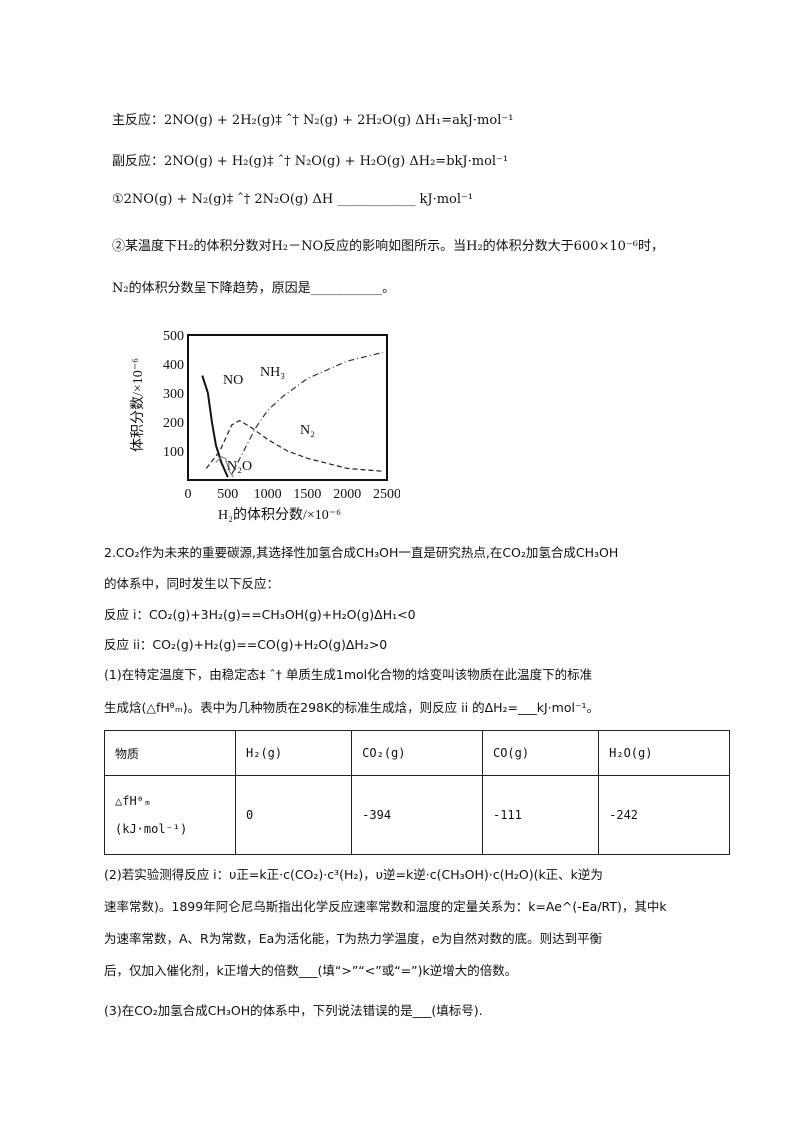 Image resolution: width=794 pixels, height=1123 pixels. Describe the element at coordinates (268, 494) in the screenshot. I see `x-tick-label: 1000` at that location.